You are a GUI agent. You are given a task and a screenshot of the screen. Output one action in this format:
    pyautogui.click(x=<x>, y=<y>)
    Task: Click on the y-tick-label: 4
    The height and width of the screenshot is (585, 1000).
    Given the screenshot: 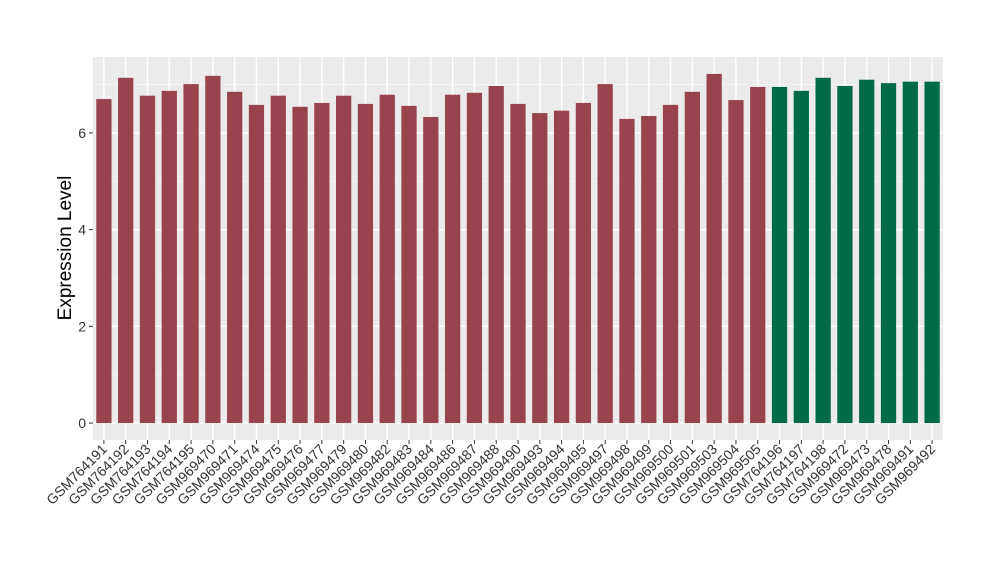 What is the action you would take?
    pyautogui.click(x=82, y=230)
    